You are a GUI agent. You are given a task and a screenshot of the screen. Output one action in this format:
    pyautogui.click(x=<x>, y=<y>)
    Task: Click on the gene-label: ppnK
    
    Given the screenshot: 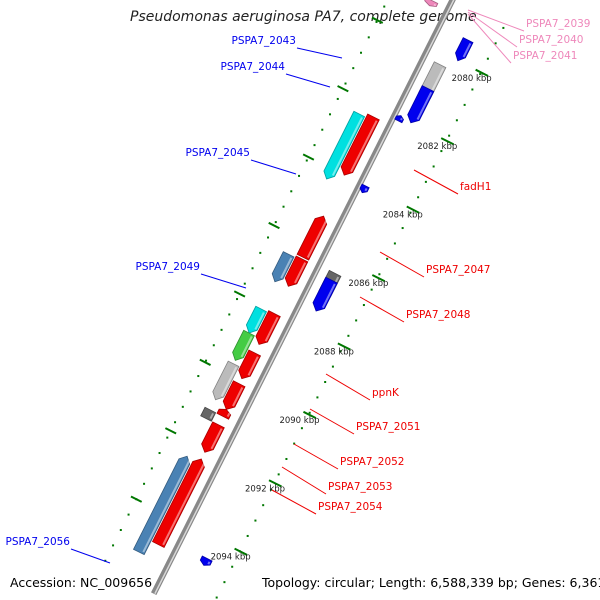 What is the action you would take?
    pyautogui.click(x=386, y=393)
    